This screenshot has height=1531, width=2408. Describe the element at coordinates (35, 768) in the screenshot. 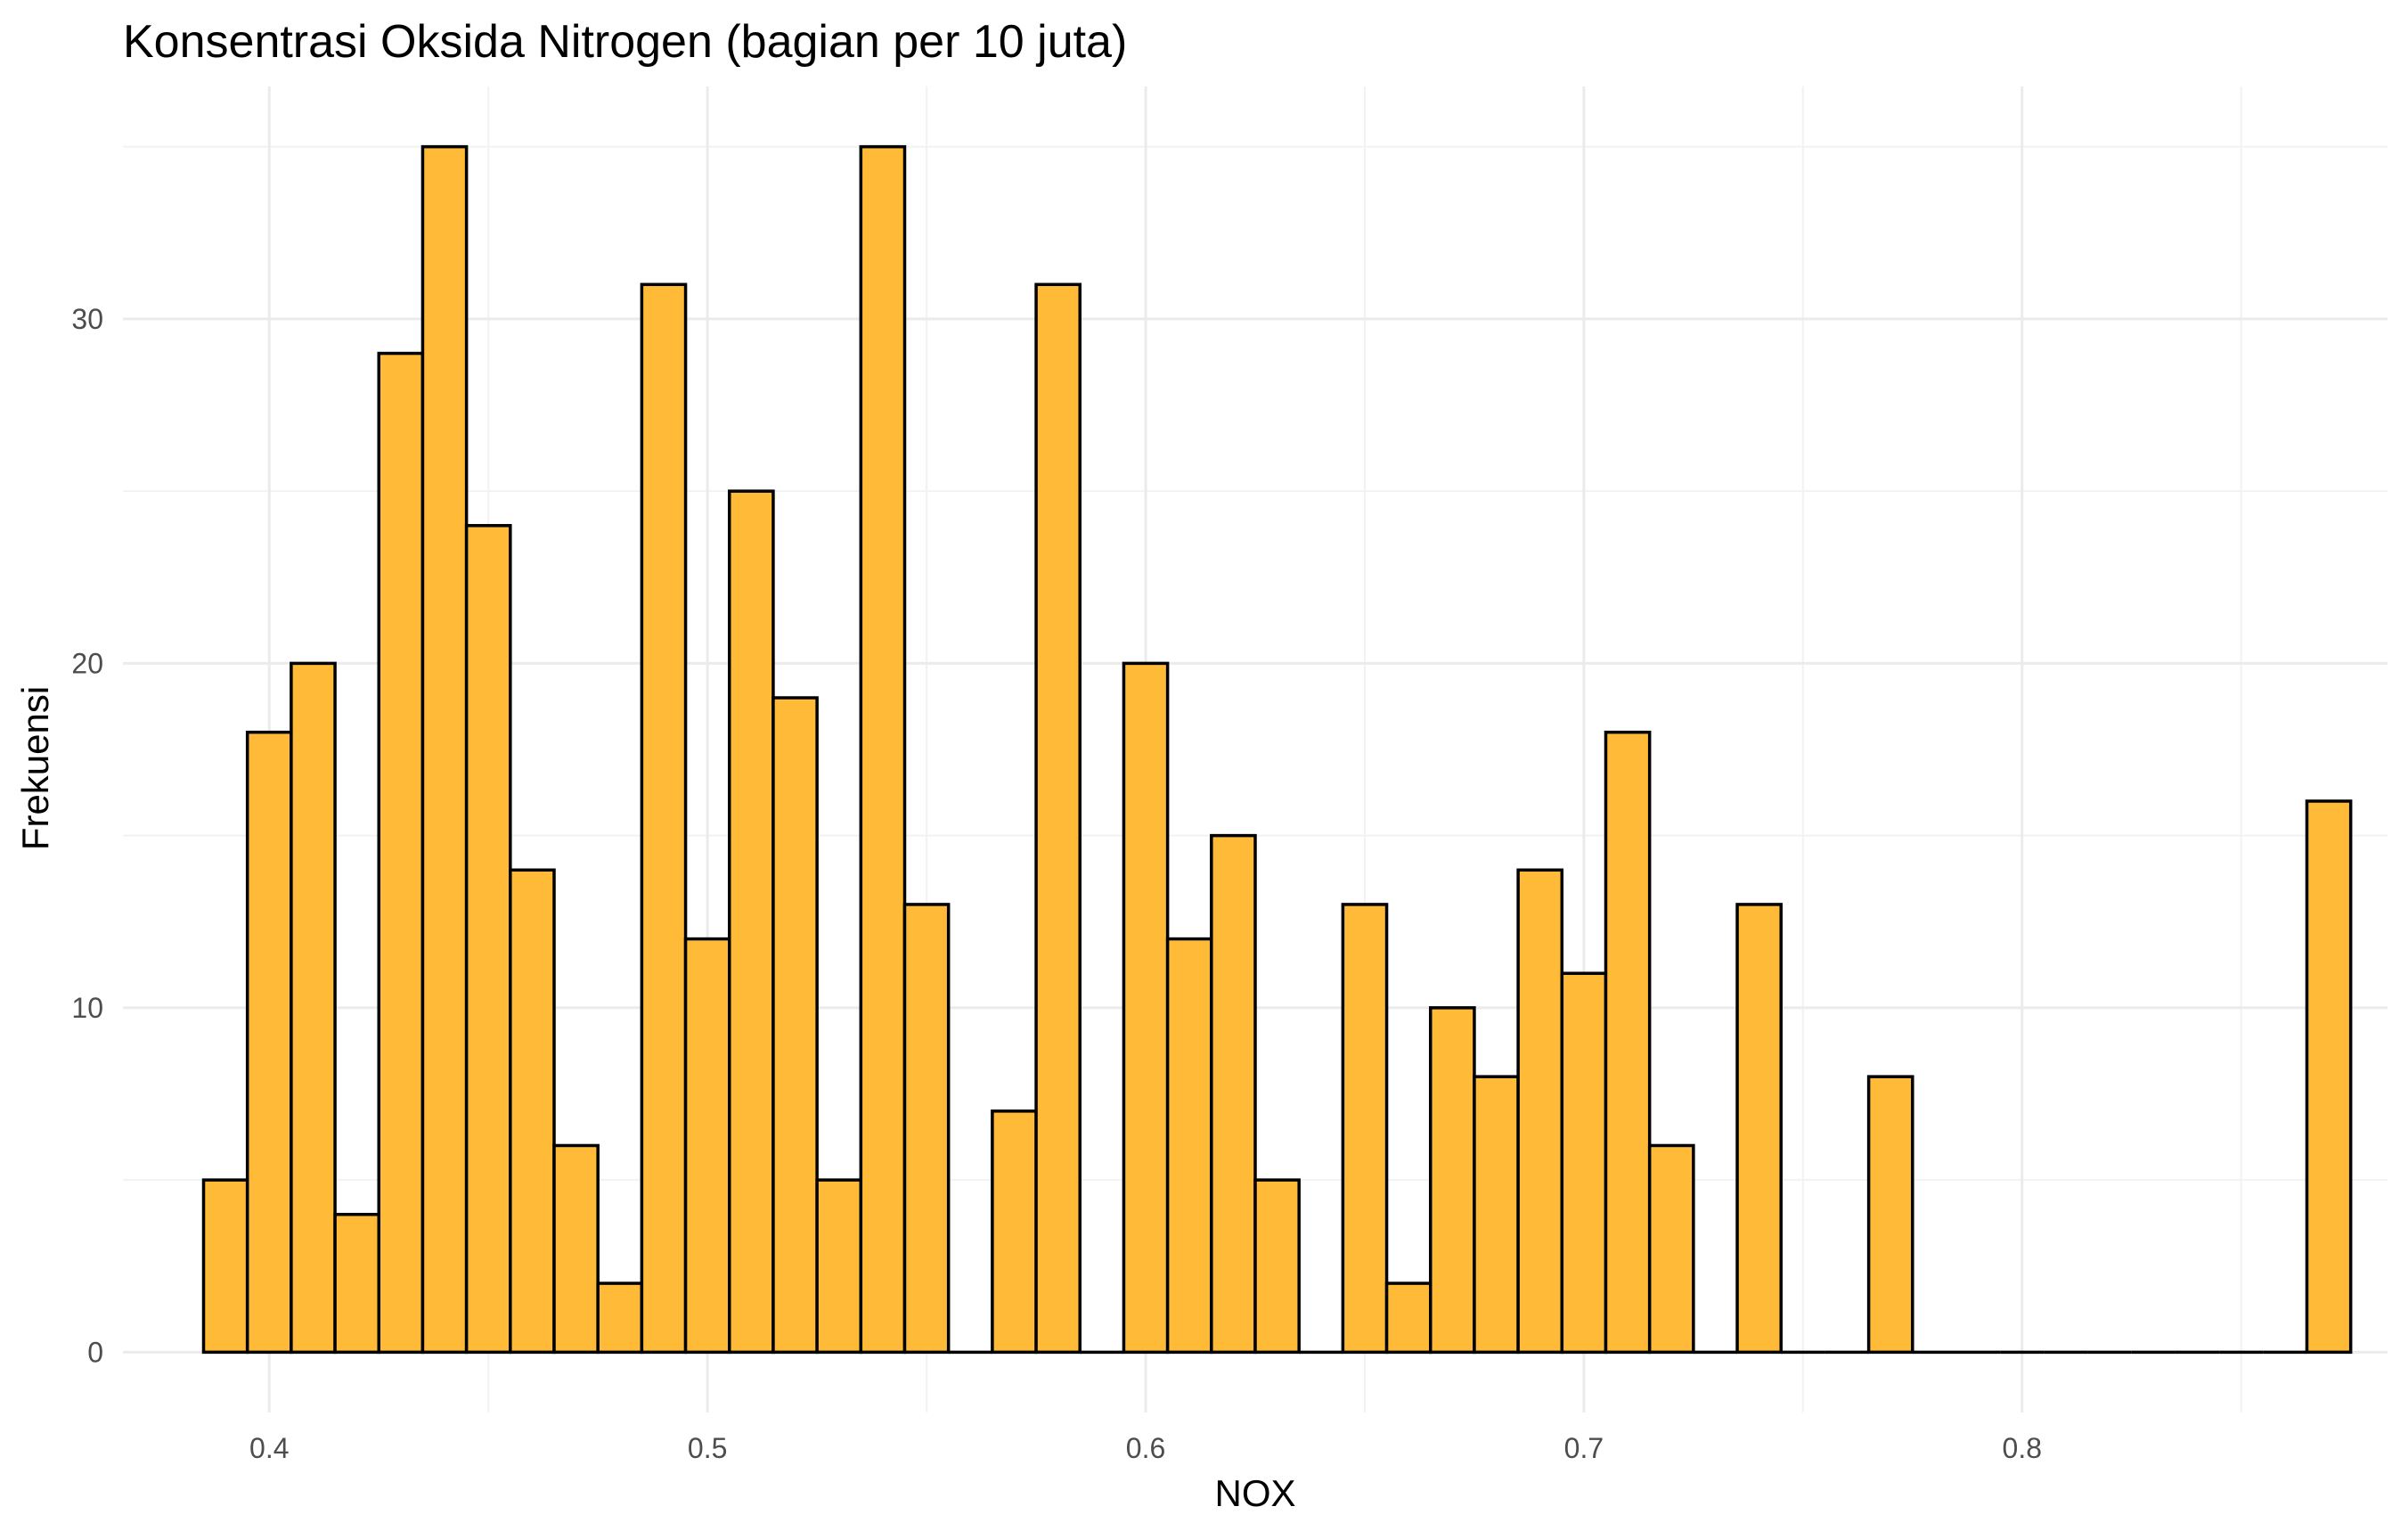

I see `y-axis-title: Frekuensi` at that location.